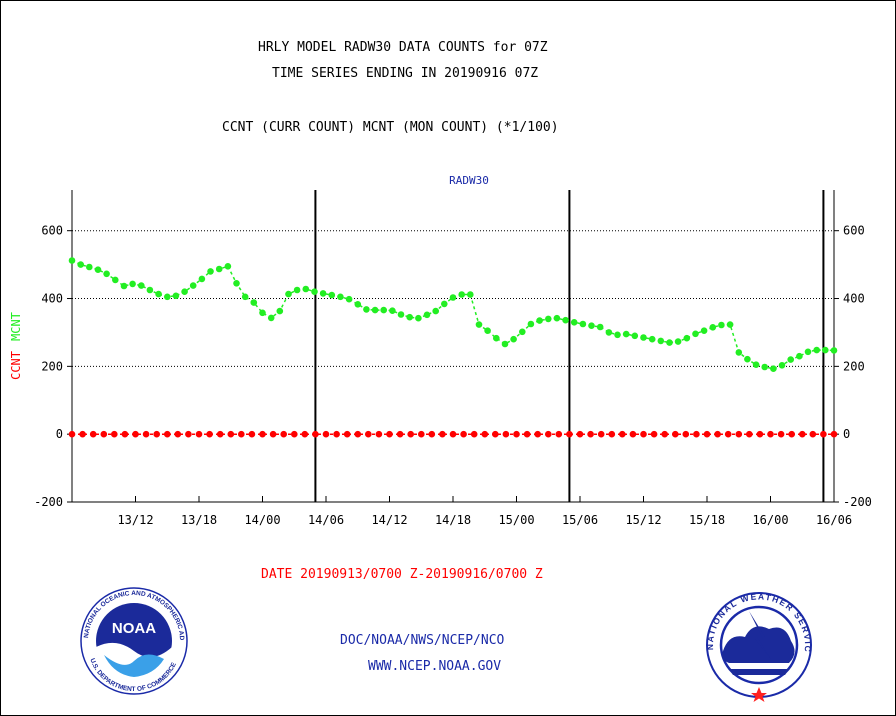  Describe the element at coordinates (834, 520) in the screenshot. I see `x-tick-label: 16/06` at that location.